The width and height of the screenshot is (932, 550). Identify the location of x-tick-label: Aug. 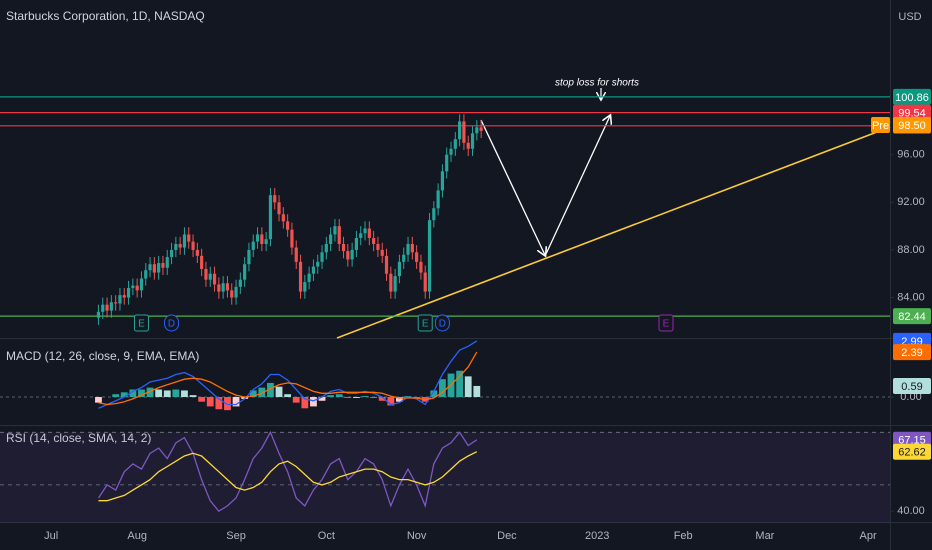
(137, 536).